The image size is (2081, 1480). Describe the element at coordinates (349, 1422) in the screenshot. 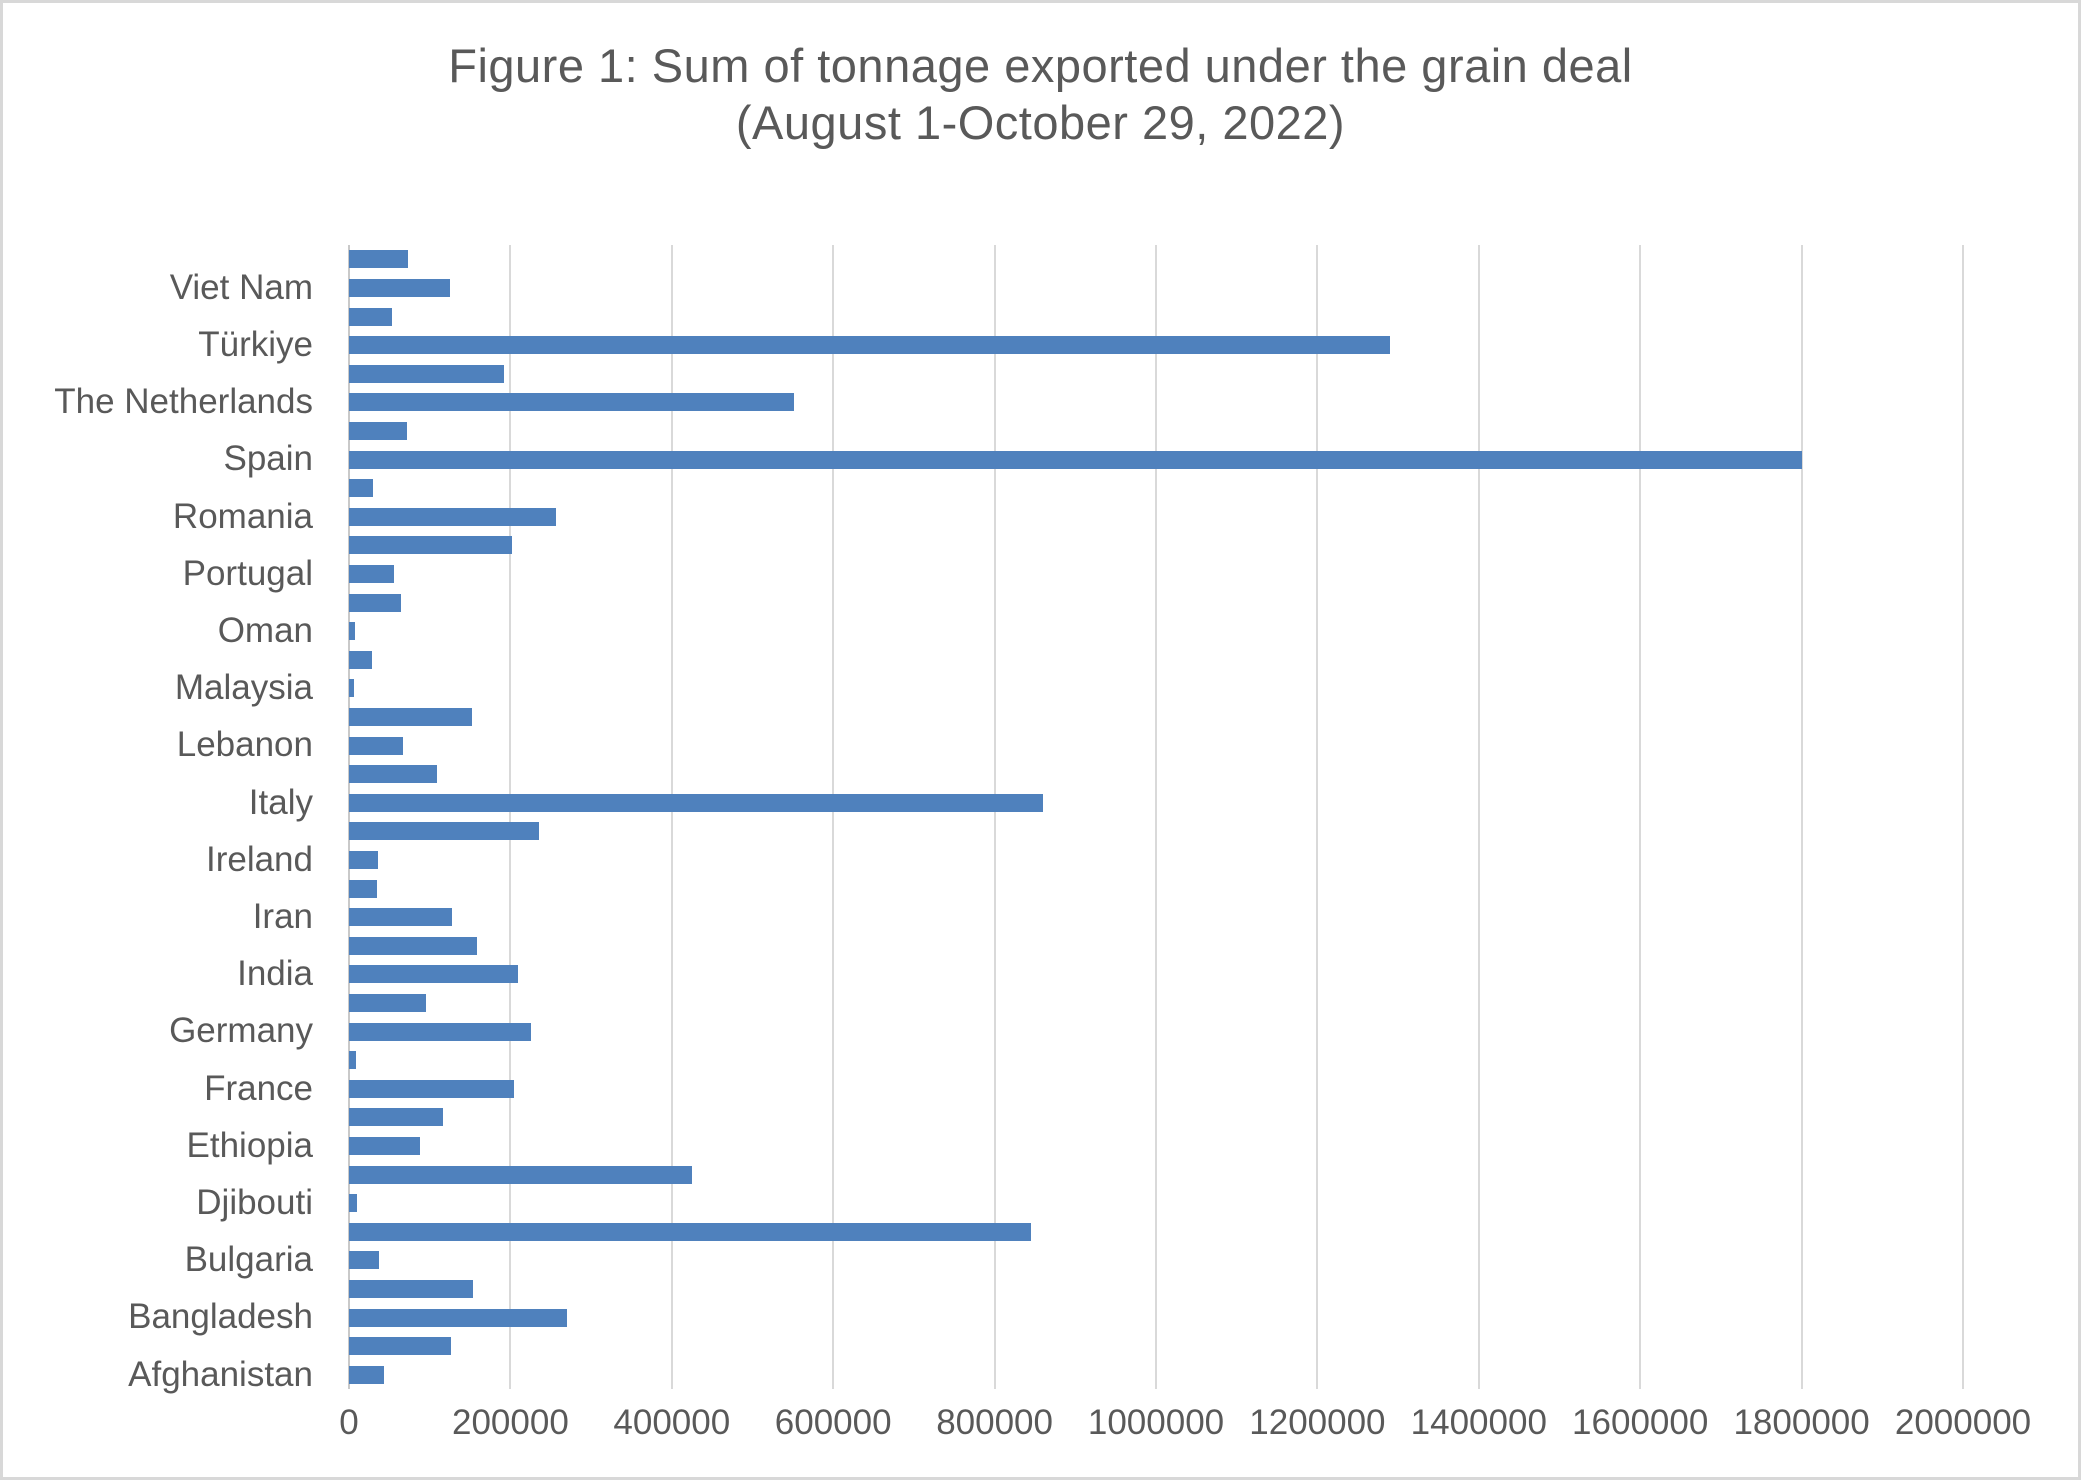

I see `x-tick-label: 0` at that location.